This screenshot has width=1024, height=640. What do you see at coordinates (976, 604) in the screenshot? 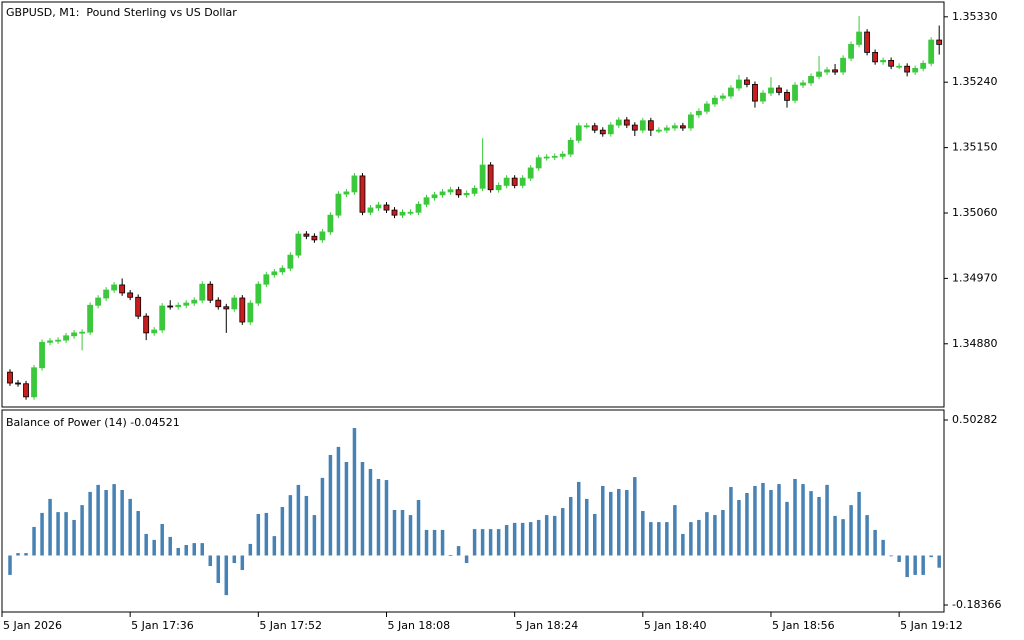
I see `y-tick-label: -0.18366` at bounding box center [976, 604].